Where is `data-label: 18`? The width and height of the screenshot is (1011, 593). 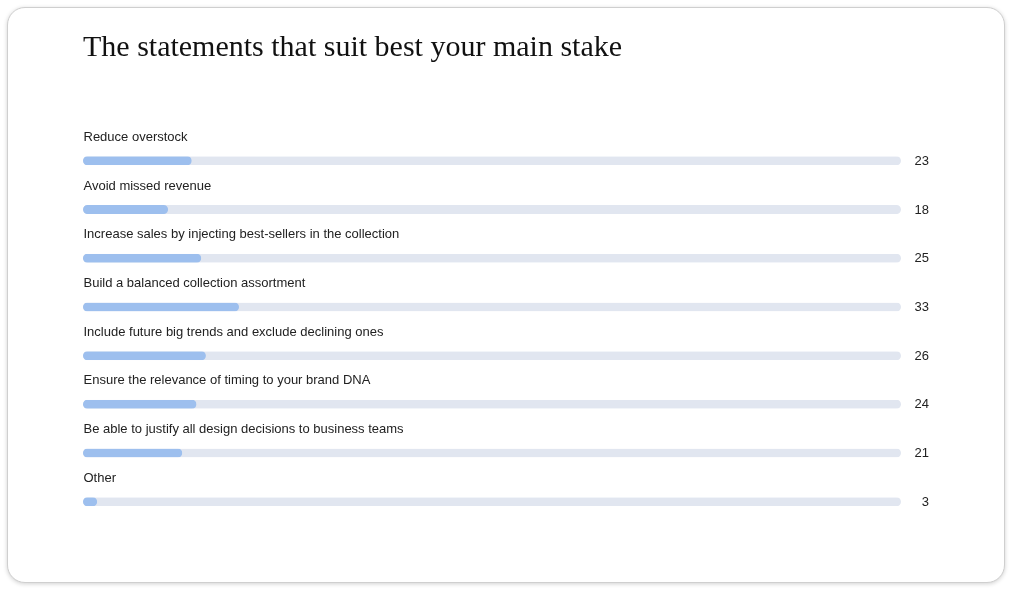
data-label: 18 is located at coordinates (921, 209).